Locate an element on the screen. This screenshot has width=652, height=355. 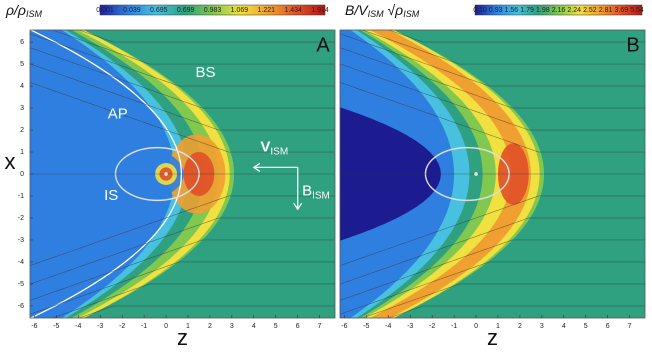
colorbar-label: 1.434 is located at coordinates (293, 10).